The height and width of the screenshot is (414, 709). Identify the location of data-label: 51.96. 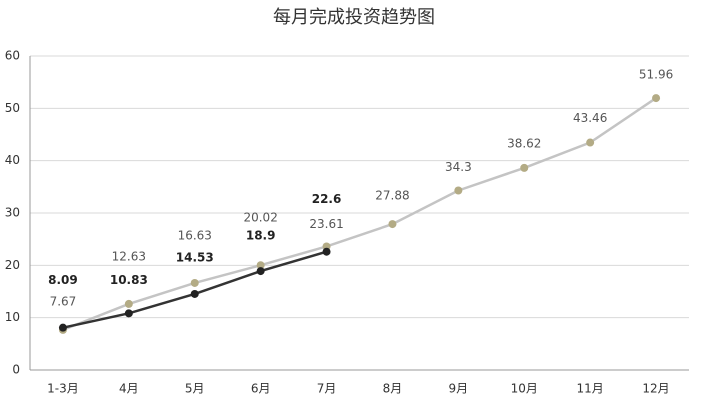
(656, 75).